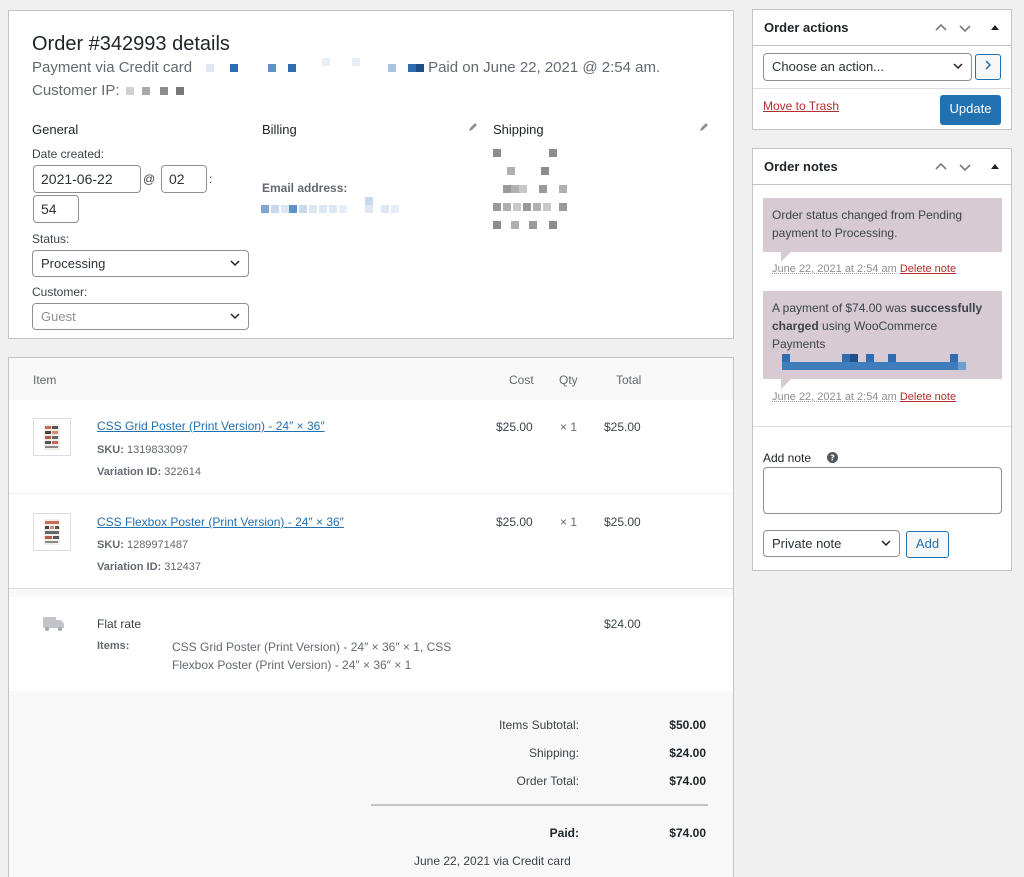 The width and height of the screenshot is (1024, 877). I want to click on sku-value: 1289971487, so click(157, 545).